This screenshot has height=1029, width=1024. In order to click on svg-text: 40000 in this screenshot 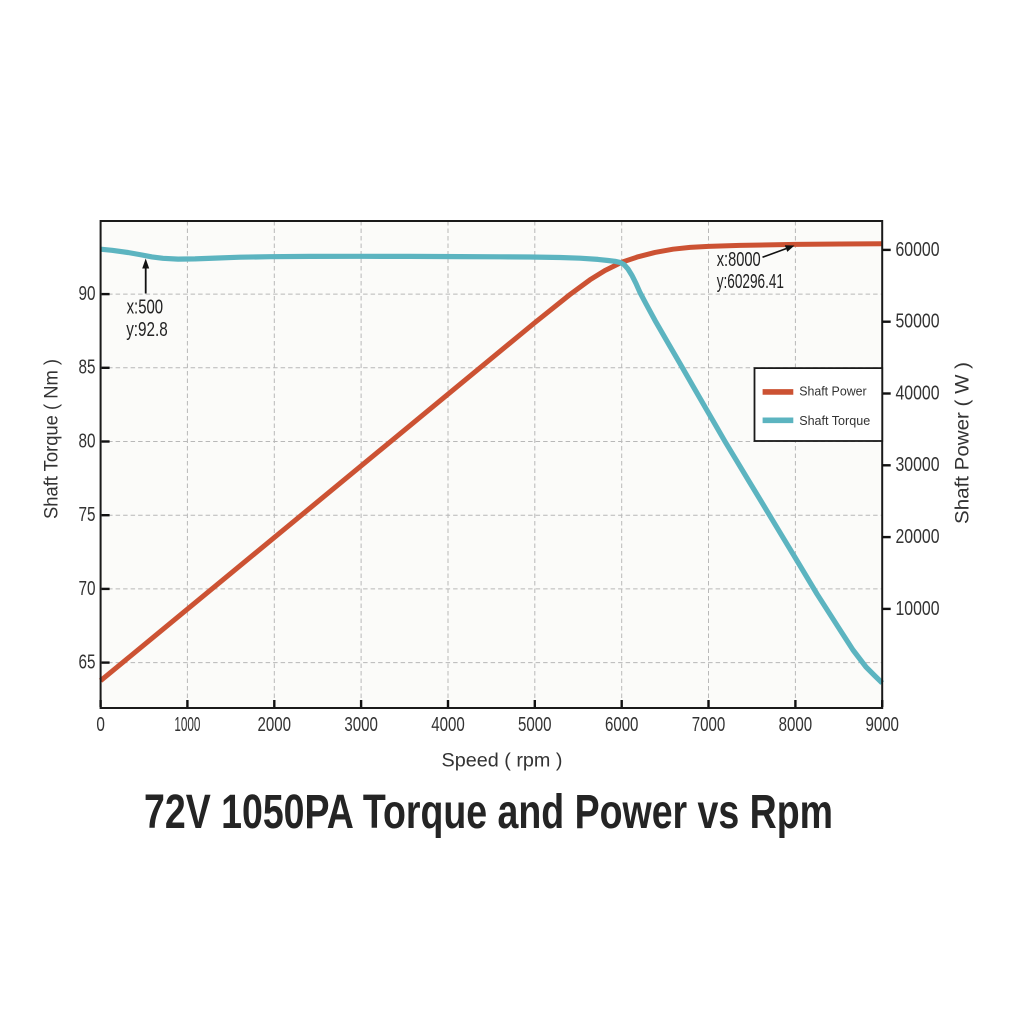, I will do `click(918, 393)`.